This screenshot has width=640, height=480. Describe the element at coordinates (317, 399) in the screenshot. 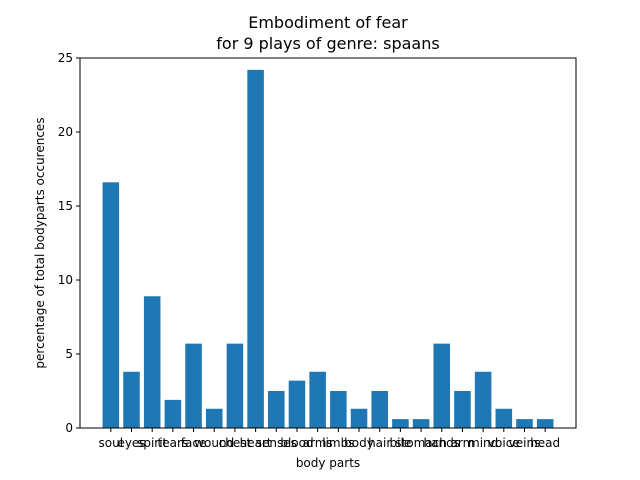

I see `bar-arms` at that location.